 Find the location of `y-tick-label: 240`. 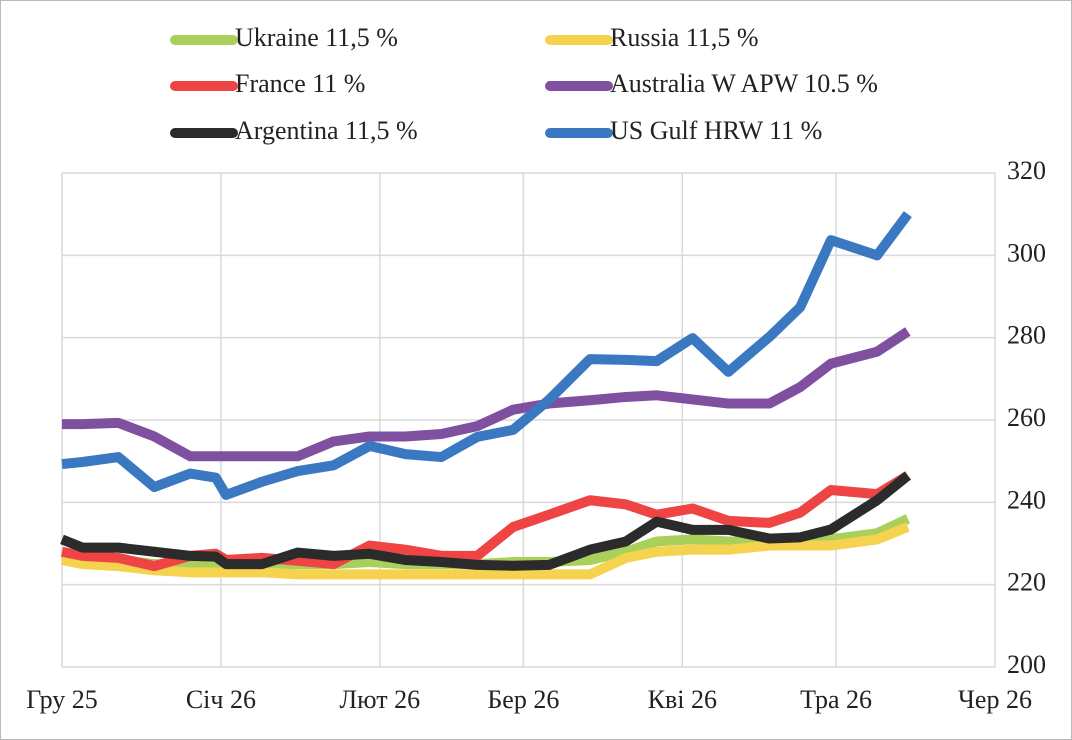

y-tick-label: 240 is located at coordinates (1026, 499).